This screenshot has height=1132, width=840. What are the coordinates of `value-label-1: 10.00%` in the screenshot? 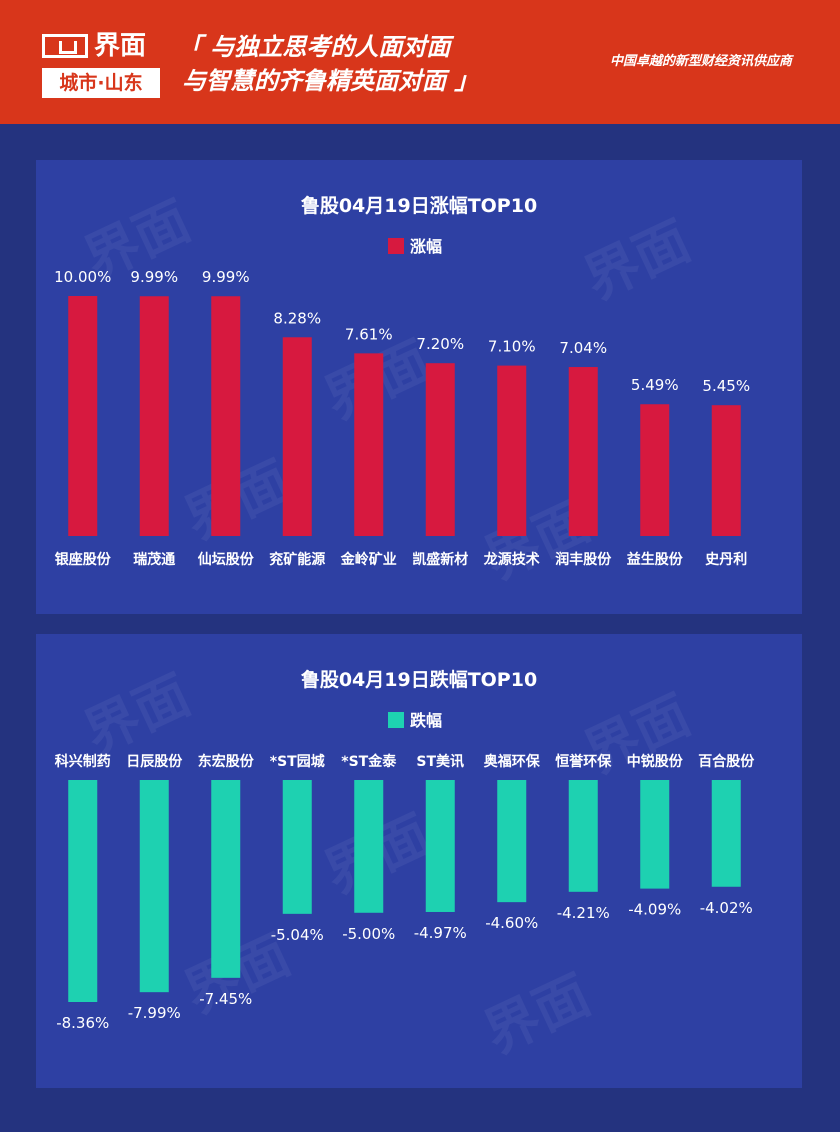 It's located at (82, 277).